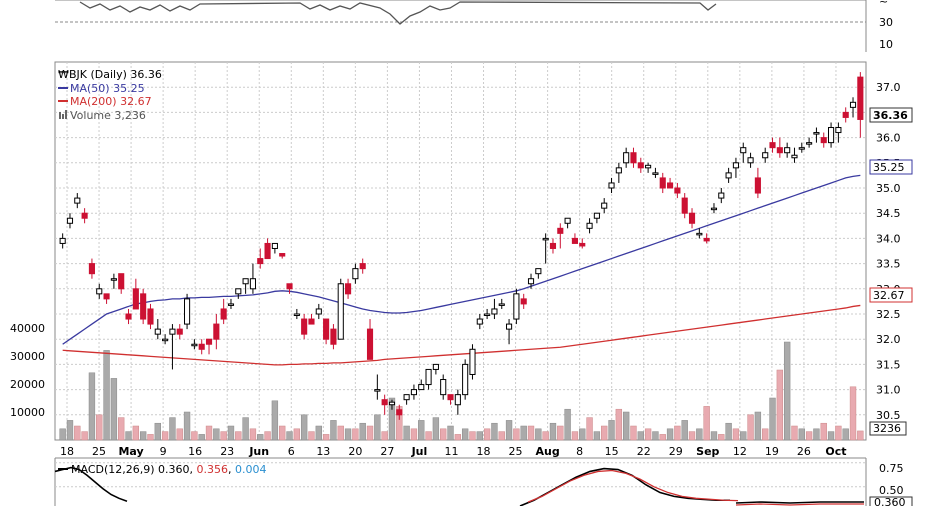 This screenshot has height=506, width=931. Describe the element at coordinates (888, 428) in the screenshot. I see `volume-tag: 3236` at that location.